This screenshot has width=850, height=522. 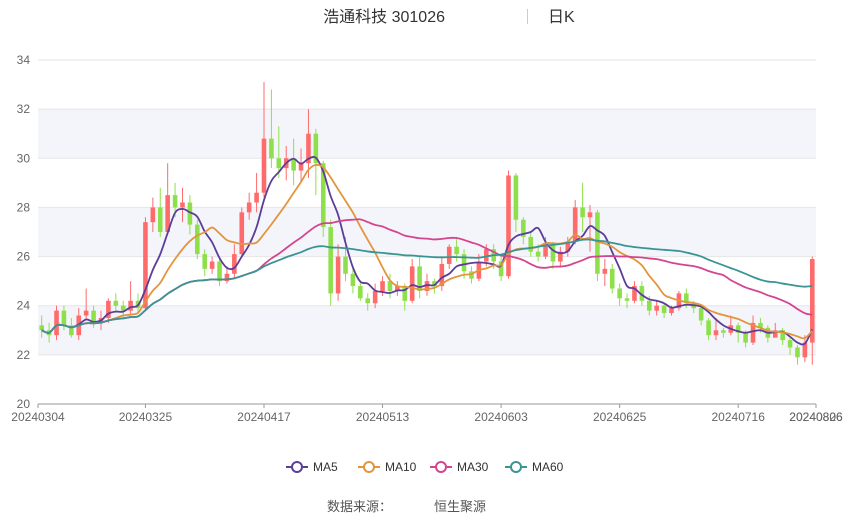 What do you see at coordinates (548, 467) in the screenshot?
I see `legend-label: MA60` at bounding box center [548, 467].